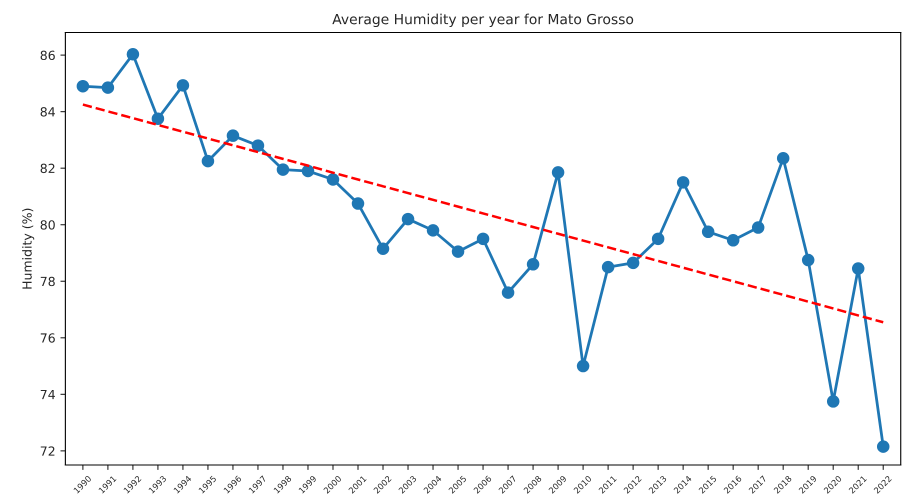  What do you see at coordinates (47, 169) in the screenshot?
I see `y-tick-label: 82` at bounding box center [47, 169].